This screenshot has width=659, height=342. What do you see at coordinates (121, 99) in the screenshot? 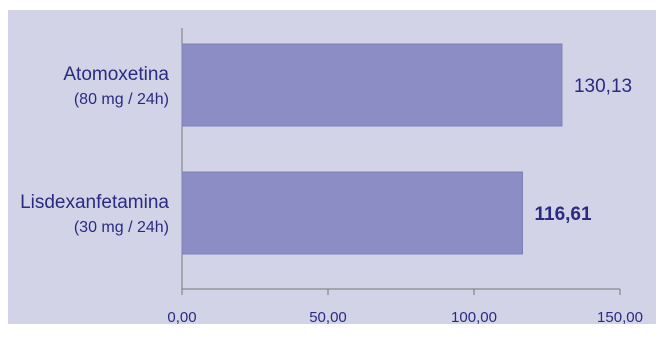
I see `category-sublabel: (80 mg / 24h)` at bounding box center [121, 99].